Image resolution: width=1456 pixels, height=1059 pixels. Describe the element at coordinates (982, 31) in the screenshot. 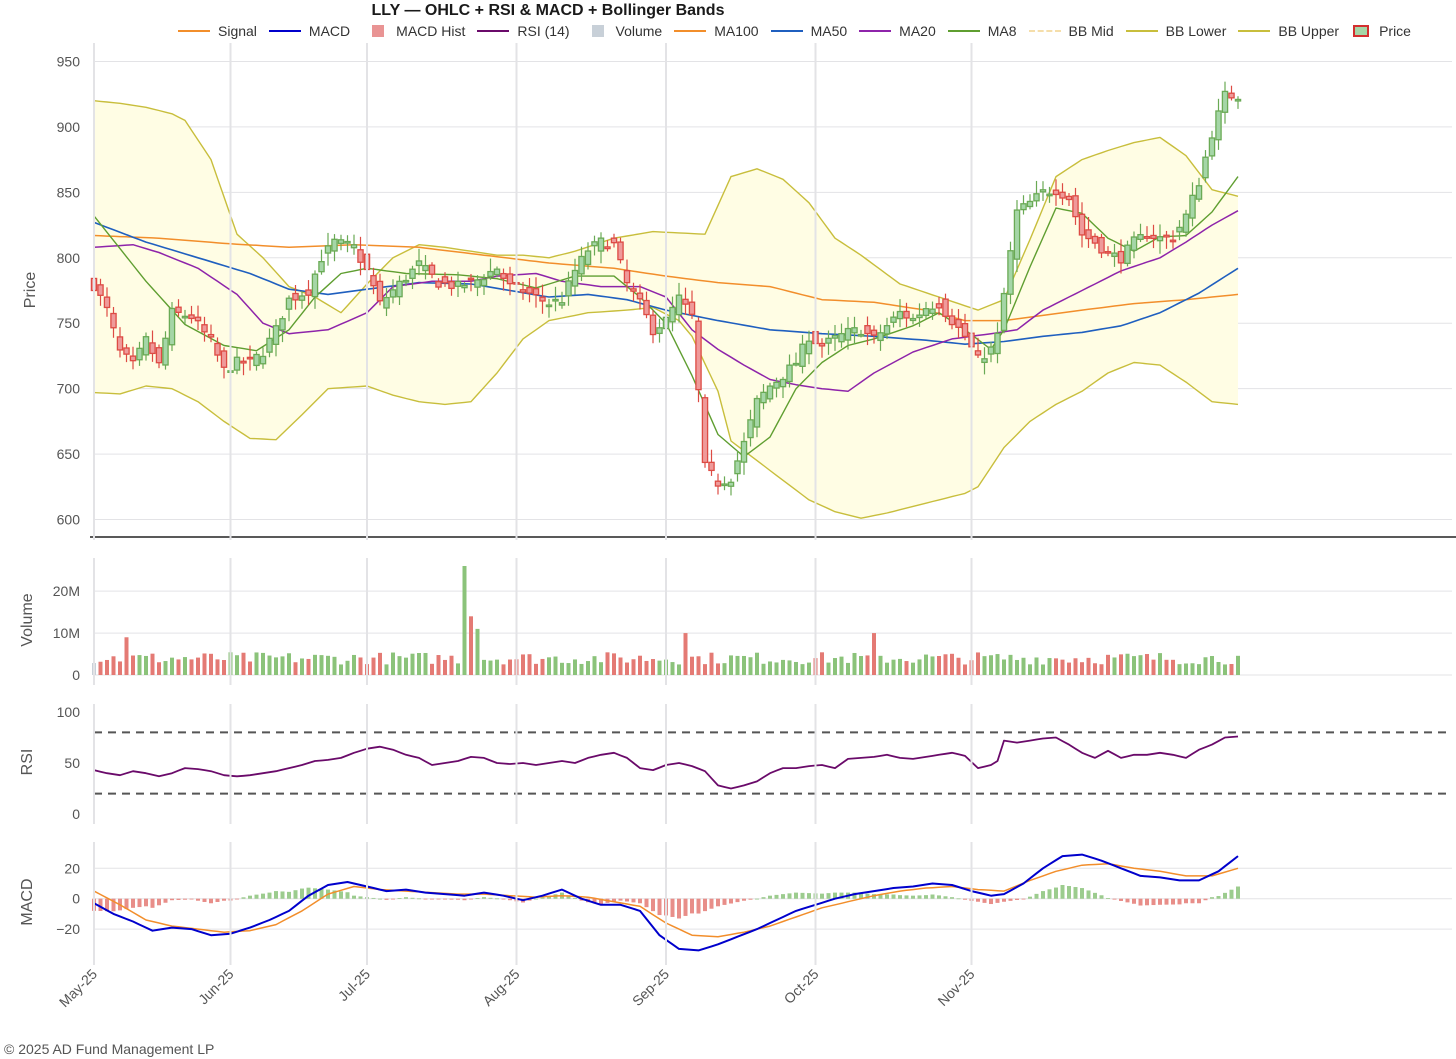

I see `legend-item-ma8: MA8` at that location.